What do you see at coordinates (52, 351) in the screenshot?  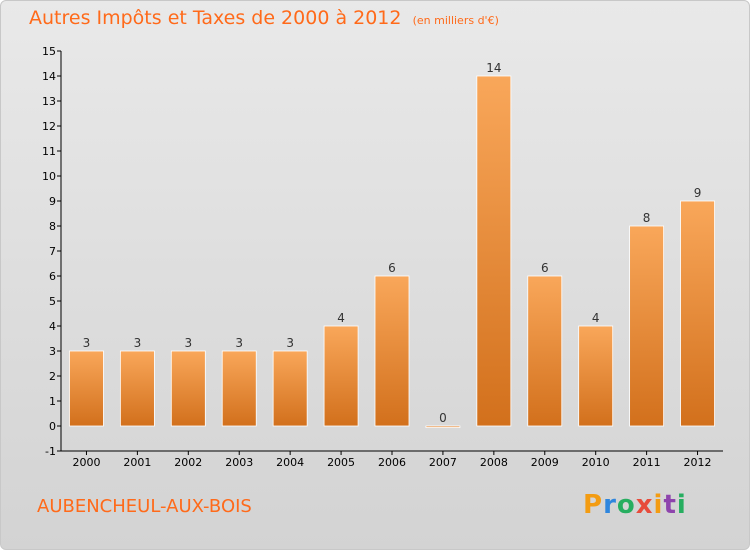 I see `y-tick-label: 3` at bounding box center [52, 351].